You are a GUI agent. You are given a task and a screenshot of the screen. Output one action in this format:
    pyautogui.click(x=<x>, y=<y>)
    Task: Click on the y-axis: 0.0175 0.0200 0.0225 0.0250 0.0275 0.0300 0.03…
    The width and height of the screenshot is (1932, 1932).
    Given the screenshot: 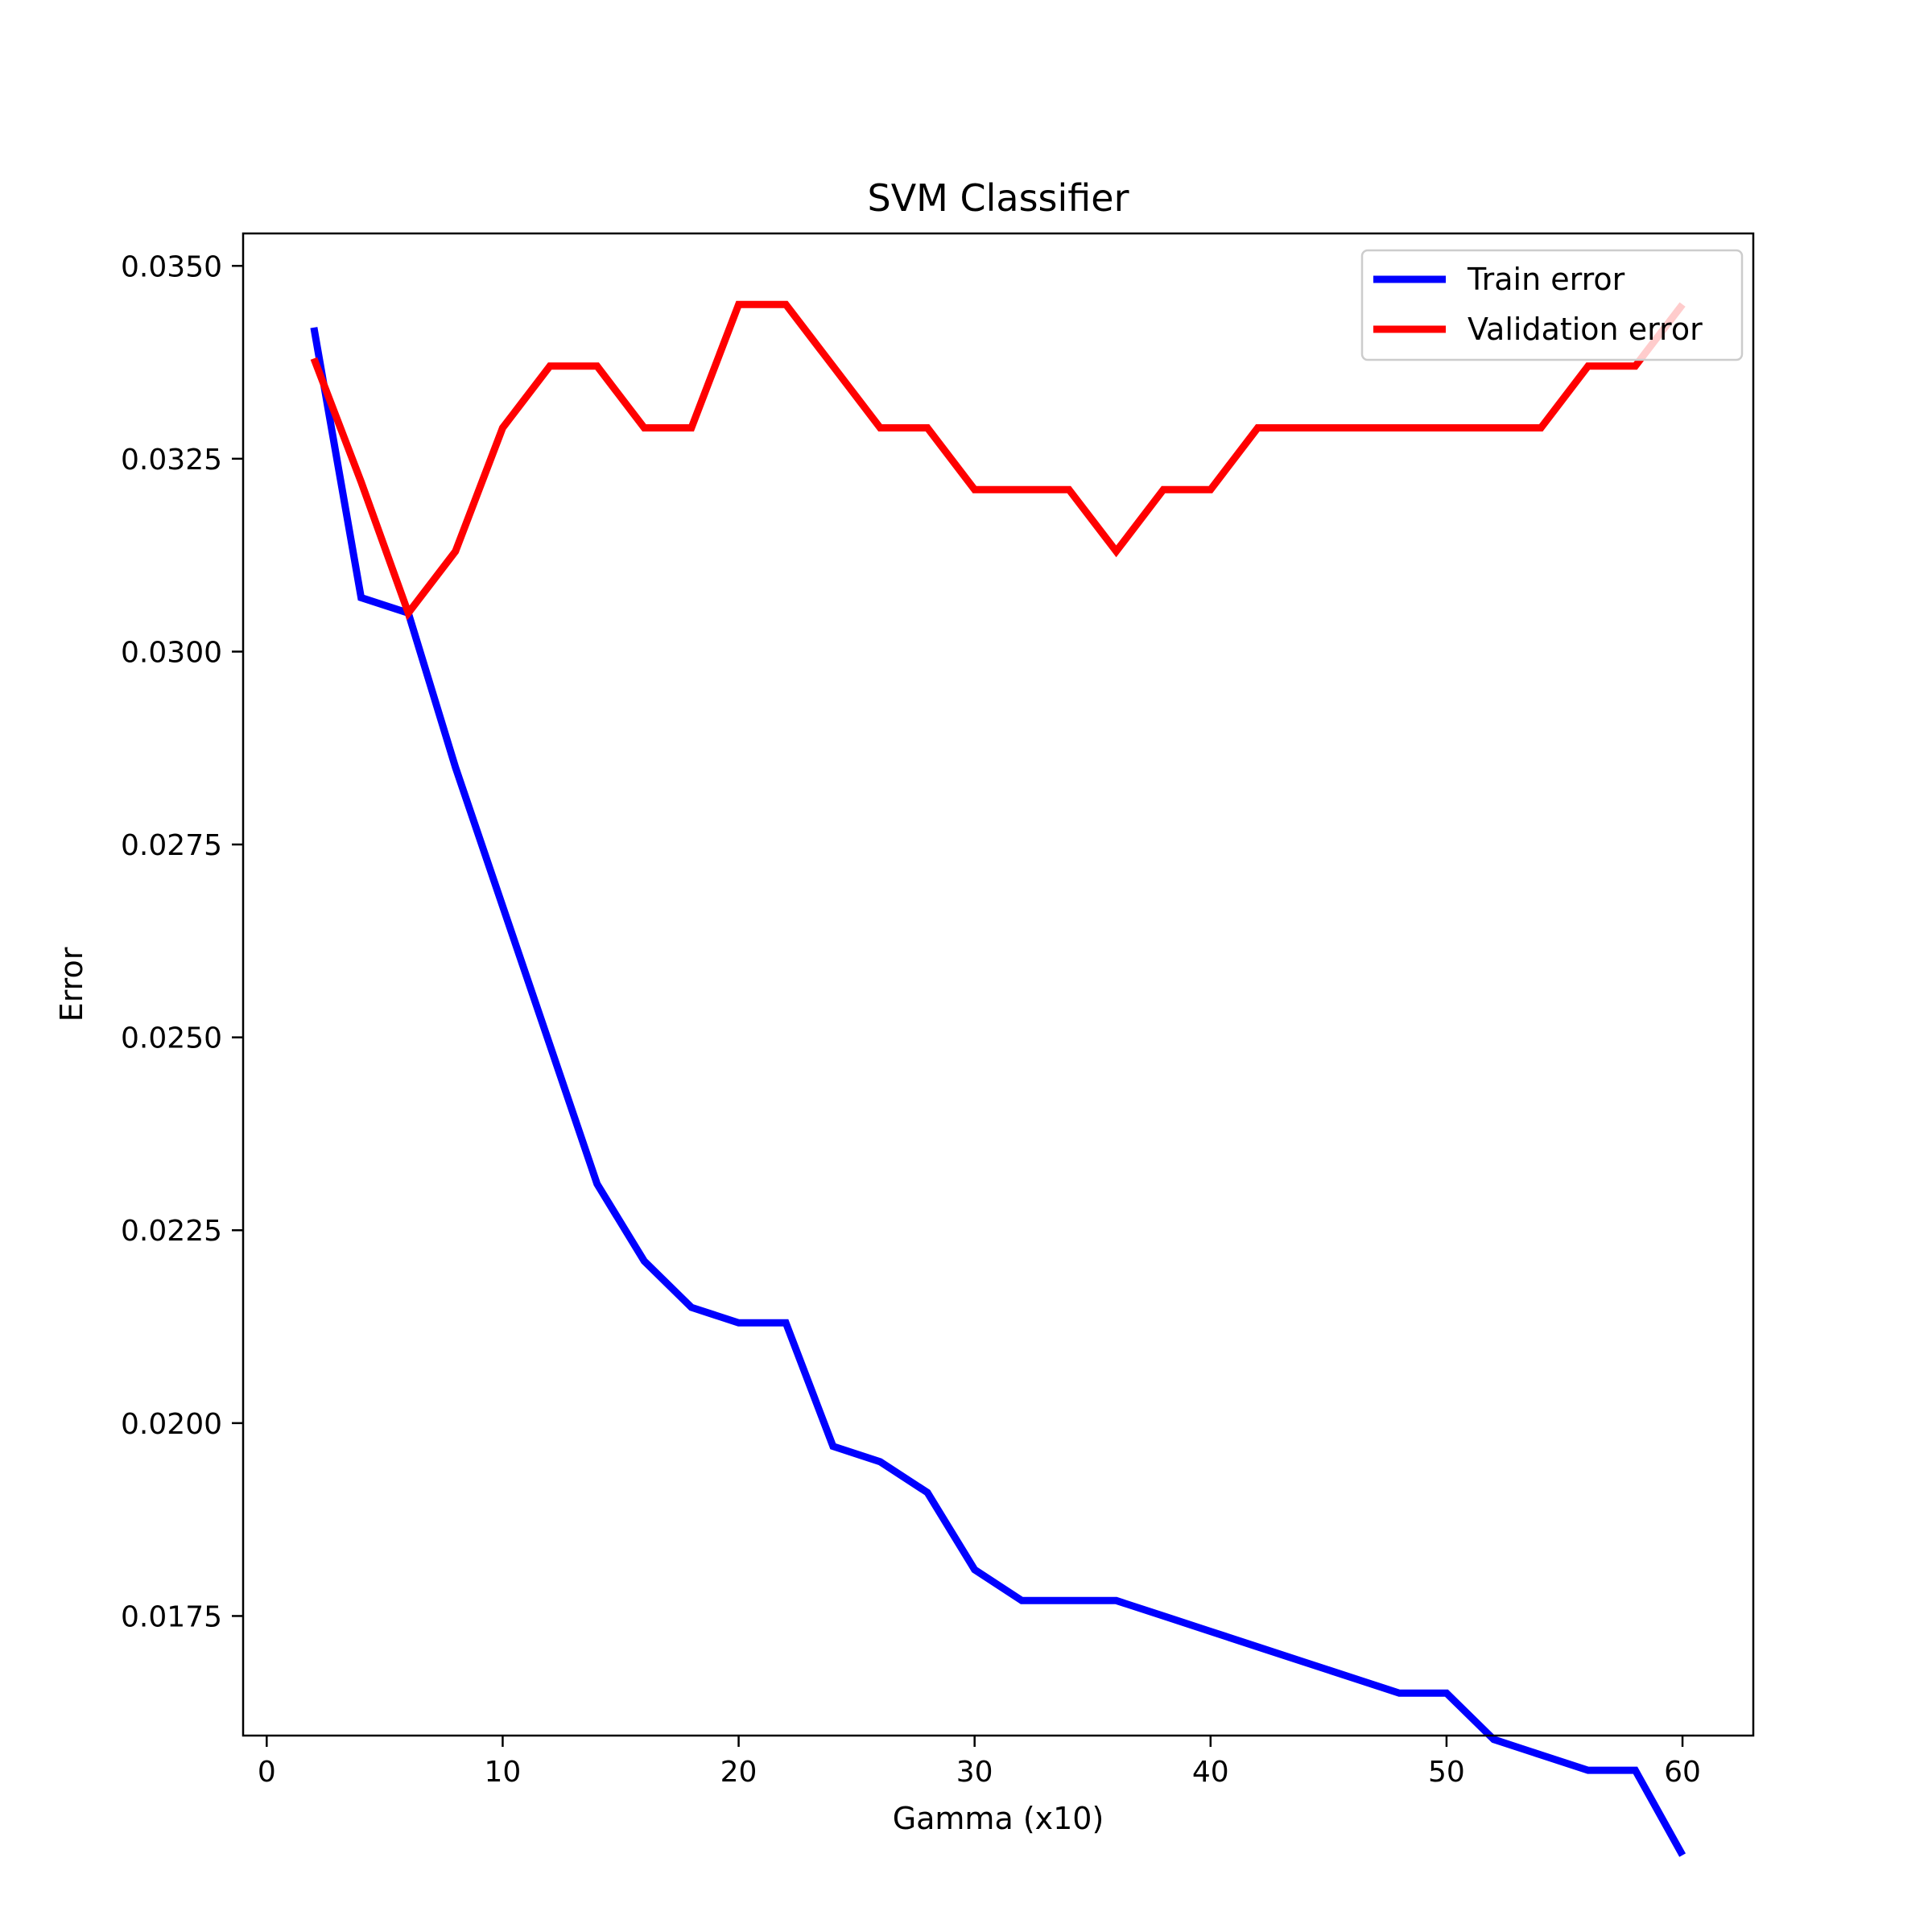 What is the action you would take?
    pyautogui.click(x=182, y=941)
    